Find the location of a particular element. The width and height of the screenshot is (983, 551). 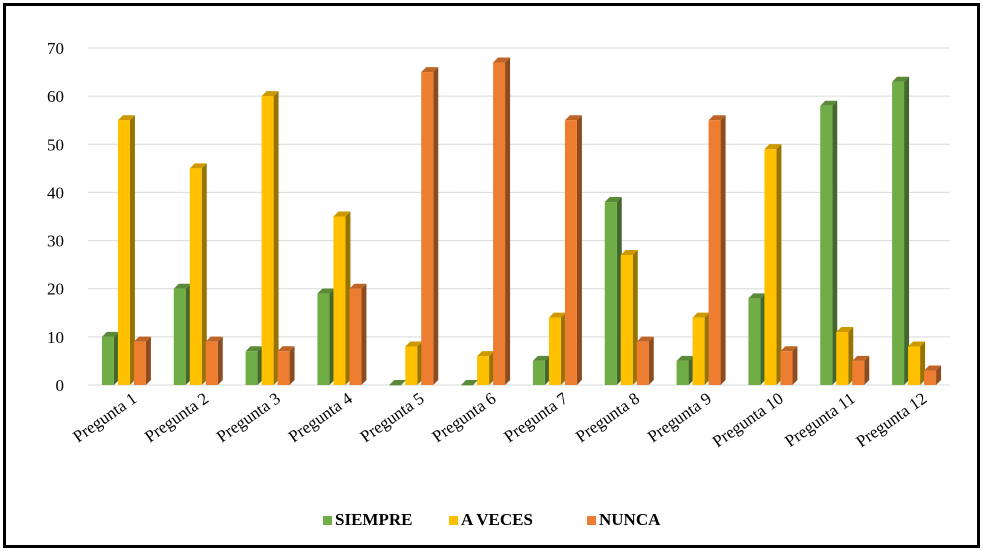

x-tick-label: Pregunta 6 is located at coordinates (464, 418).